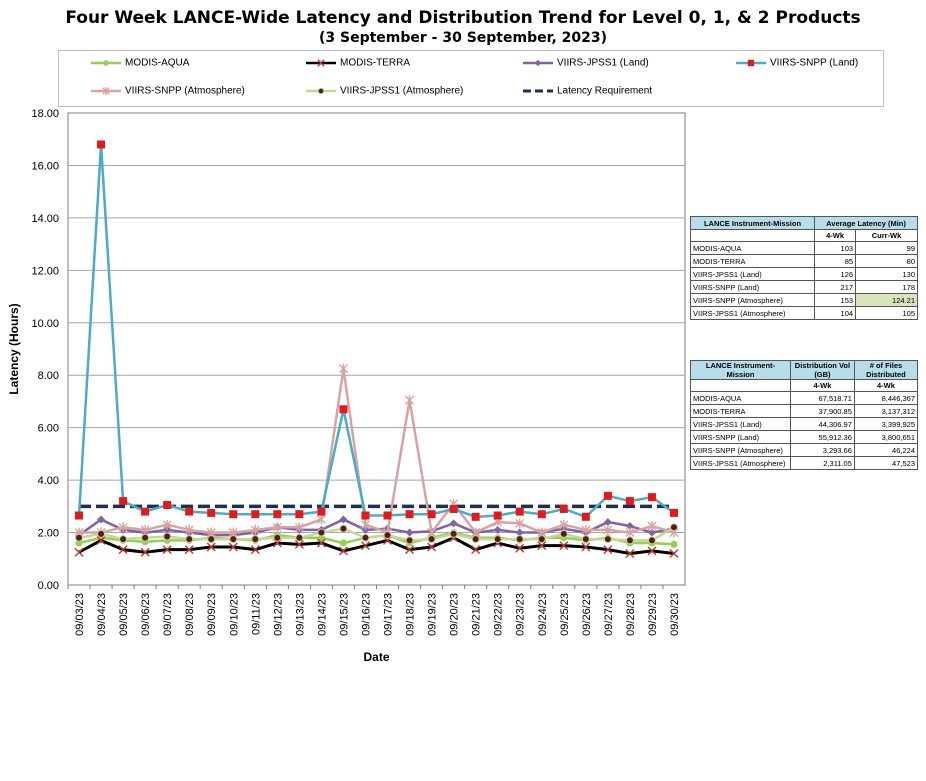 This screenshot has width=926, height=781. Describe the element at coordinates (886, 235) in the screenshot. I see `table1-subheader-currwk: Curr-Wk` at that location.